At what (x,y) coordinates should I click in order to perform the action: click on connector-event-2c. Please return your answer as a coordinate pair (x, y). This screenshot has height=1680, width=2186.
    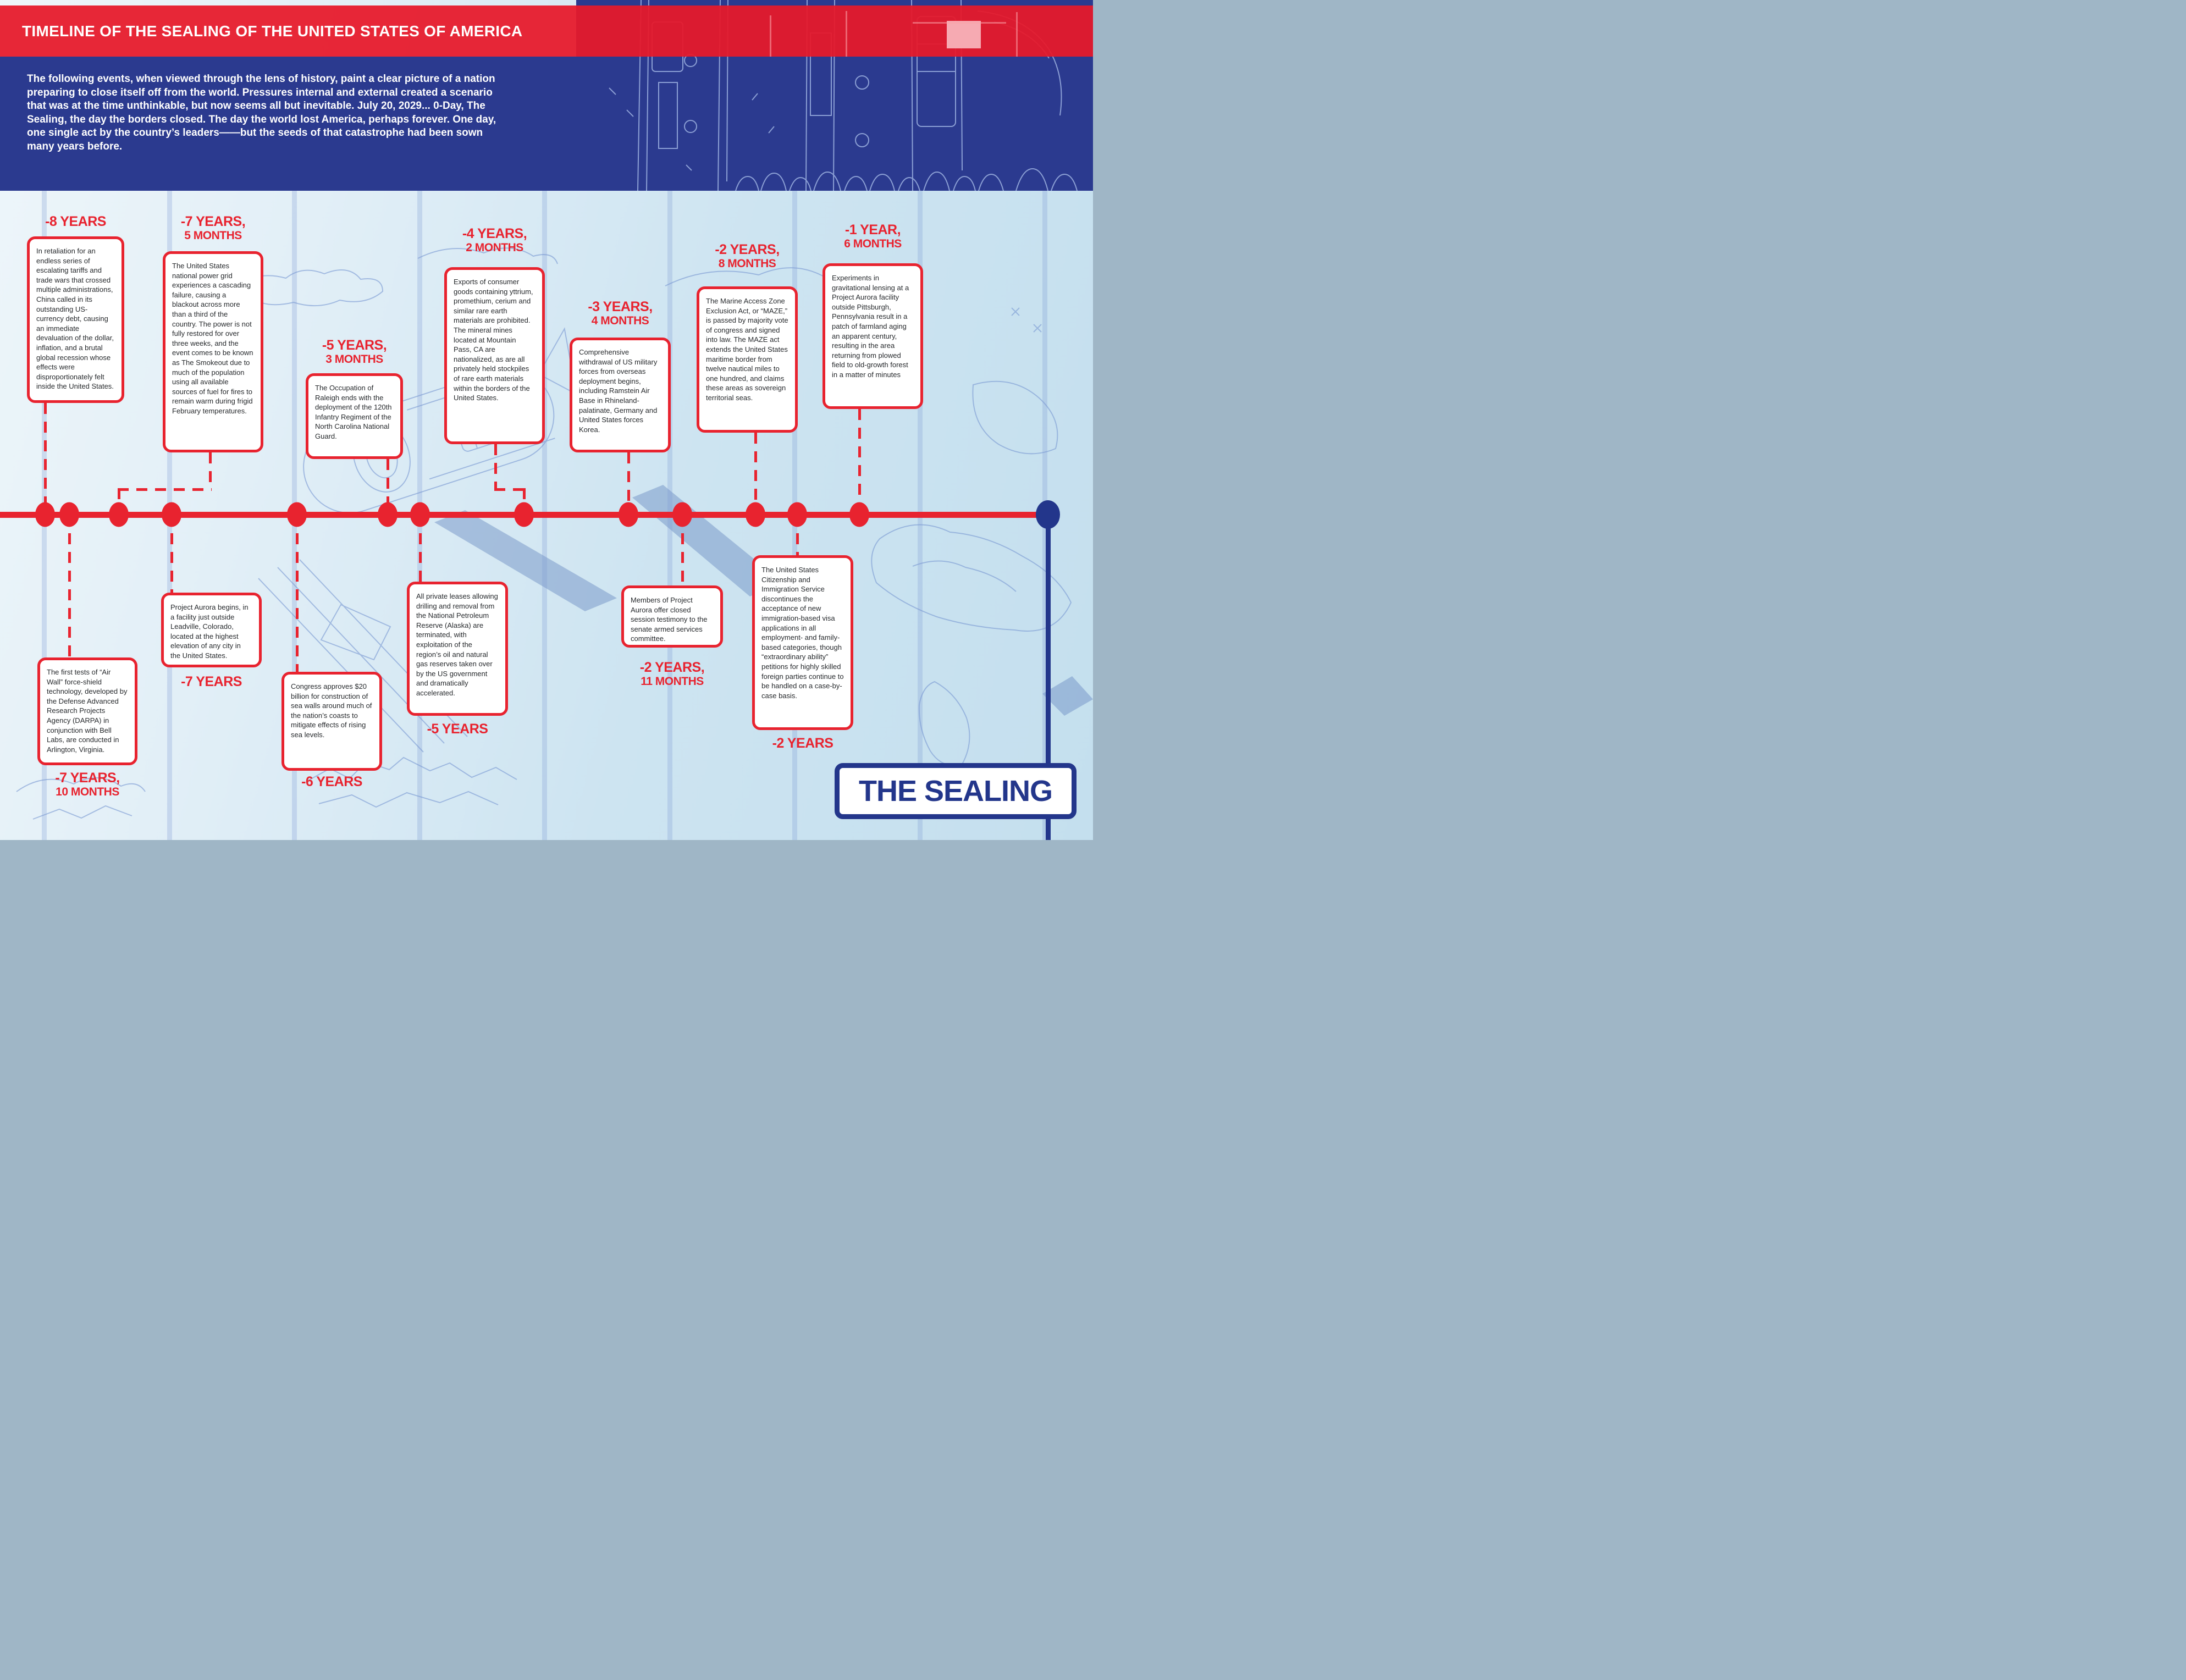
    Looking at the image, I should click on (119, 501).